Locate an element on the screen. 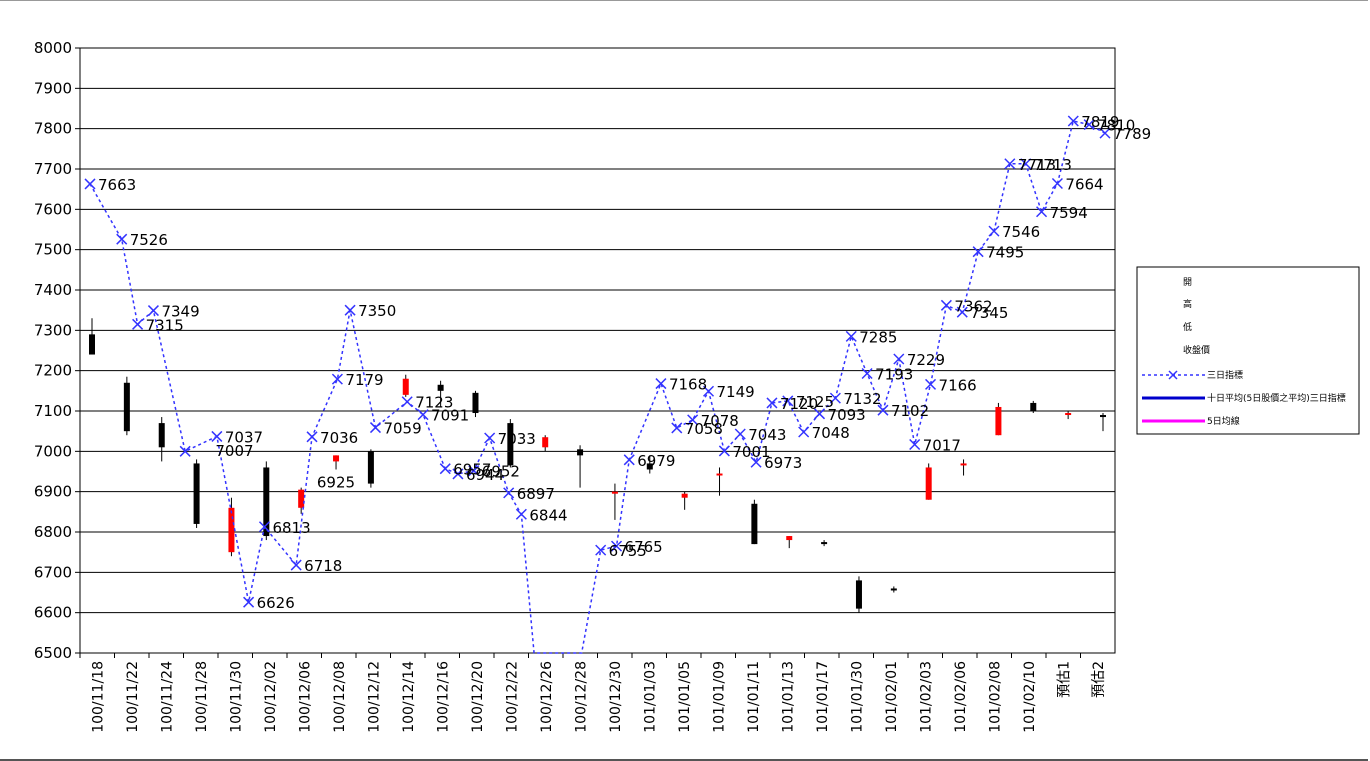 Image resolution: width=1370 pixels, height=761 pixels. data-label: 7091 is located at coordinates (450, 416).